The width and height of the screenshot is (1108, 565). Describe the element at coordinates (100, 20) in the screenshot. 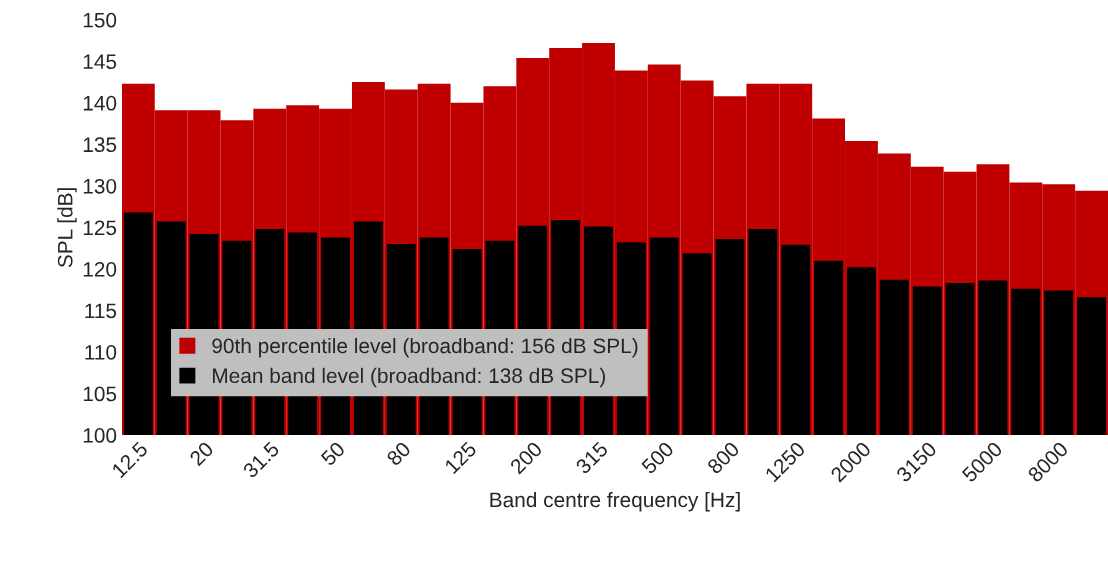

I see `y-tick-label: 150` at that location.